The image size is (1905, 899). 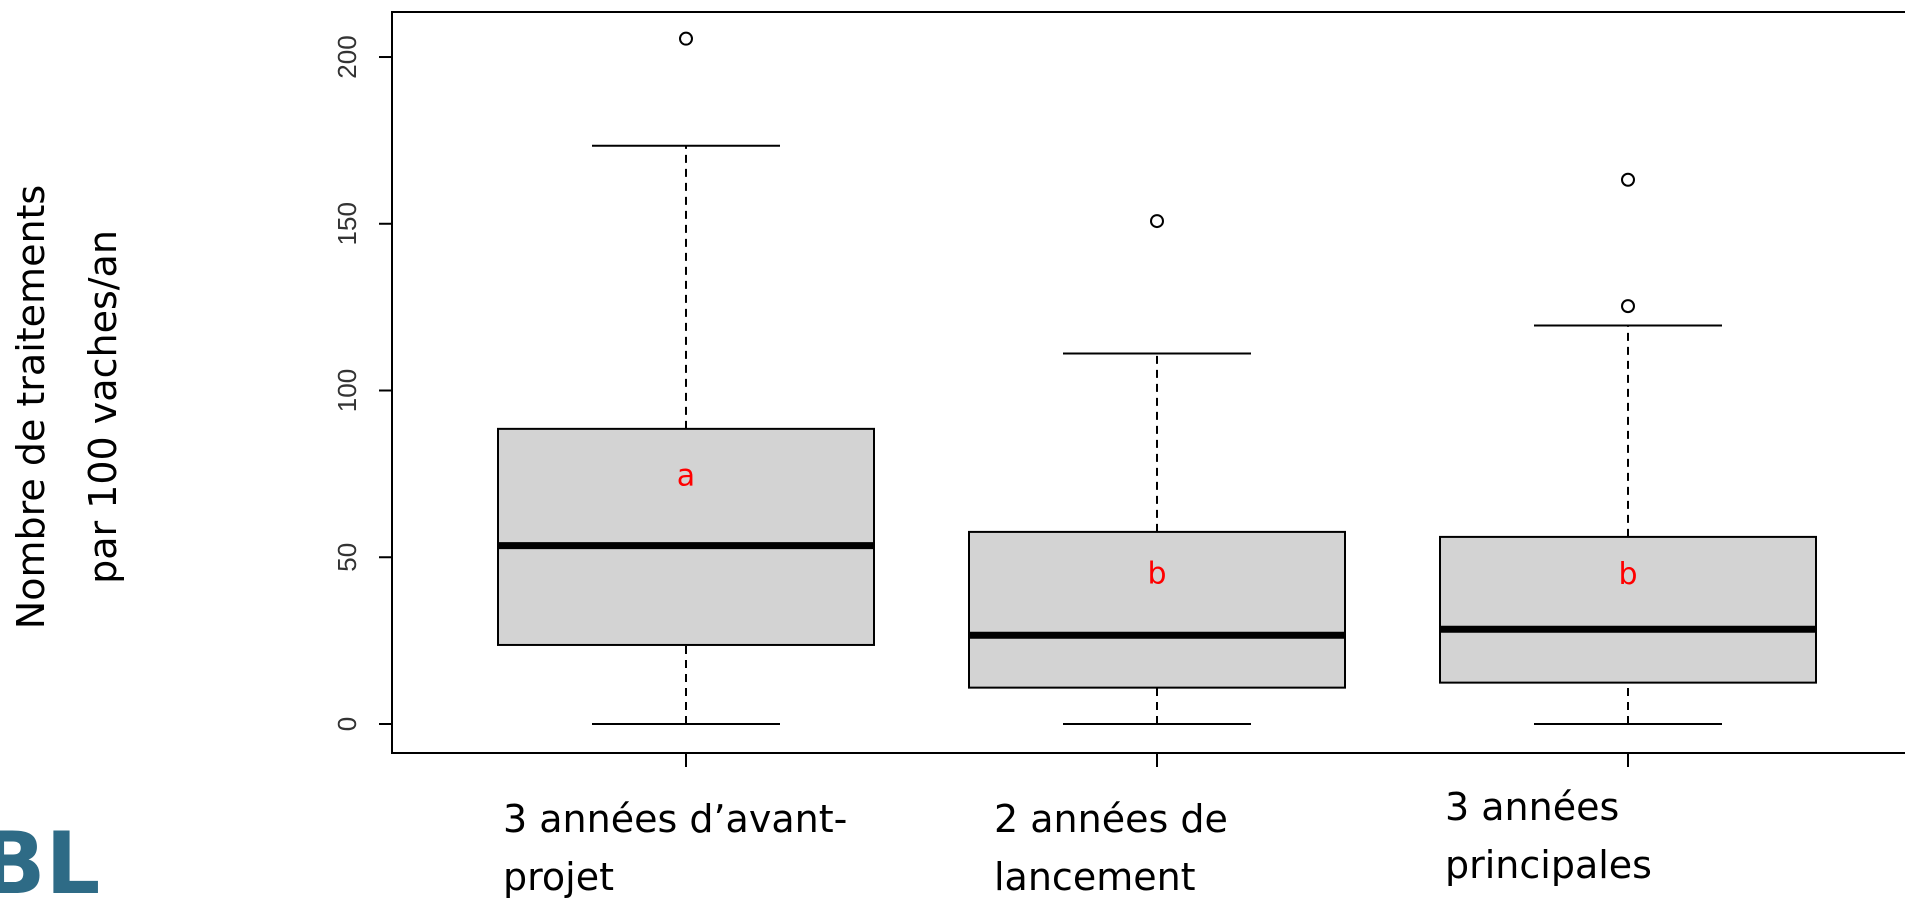 What do you see at coordinates (1095, 877) in the screenshot?
I see `x-tick-label: lancement` at bounding box center [1095, 877].